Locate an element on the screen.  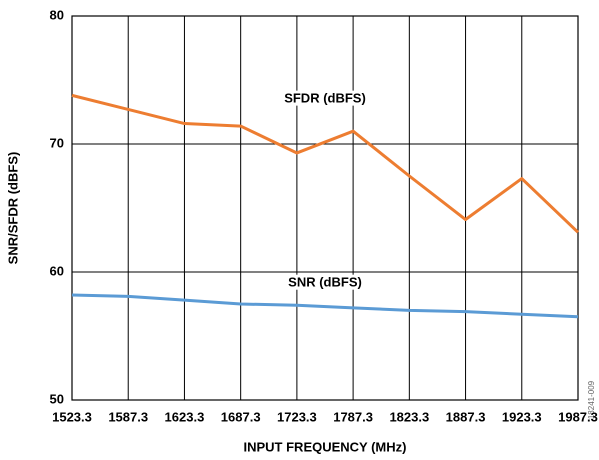
x-tick-label: 1823.3 is located at coordinates (409, 416).